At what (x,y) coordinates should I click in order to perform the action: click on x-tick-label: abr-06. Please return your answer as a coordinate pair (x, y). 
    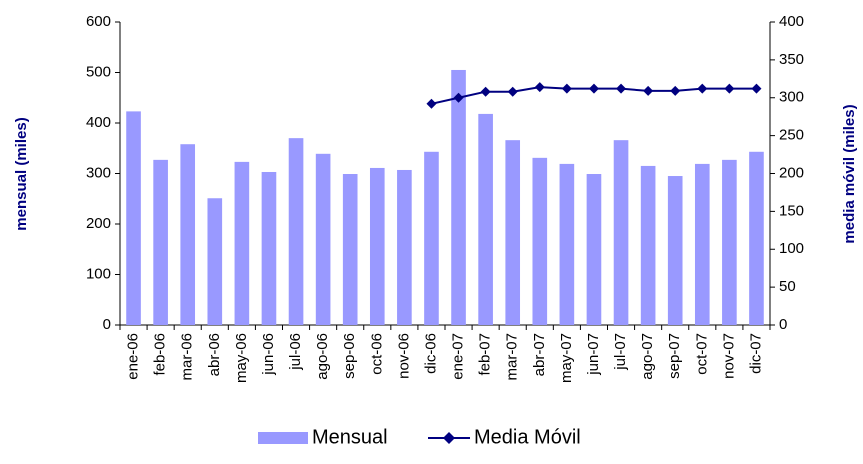
    Looking at the image, I should click on (214, 354).